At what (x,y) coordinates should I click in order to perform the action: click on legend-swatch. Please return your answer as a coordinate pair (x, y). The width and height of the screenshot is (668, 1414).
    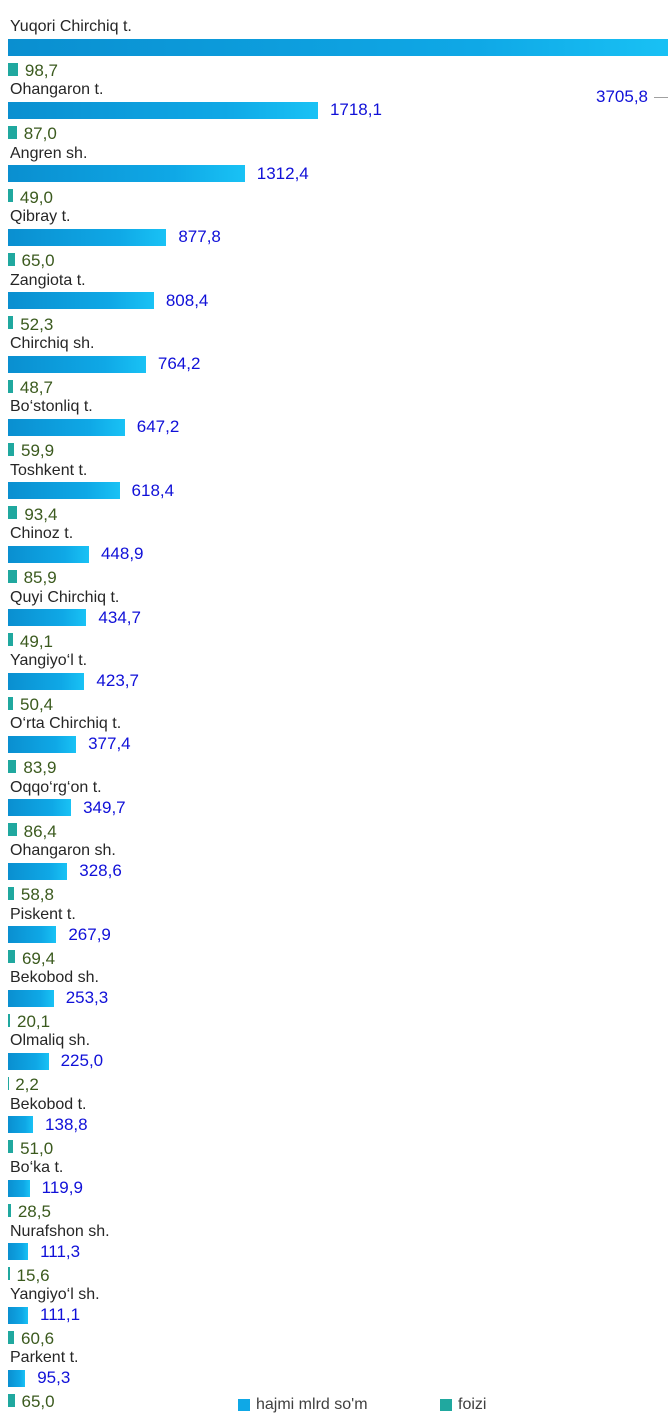
    Looking at the image, I should click on (446, 1405).